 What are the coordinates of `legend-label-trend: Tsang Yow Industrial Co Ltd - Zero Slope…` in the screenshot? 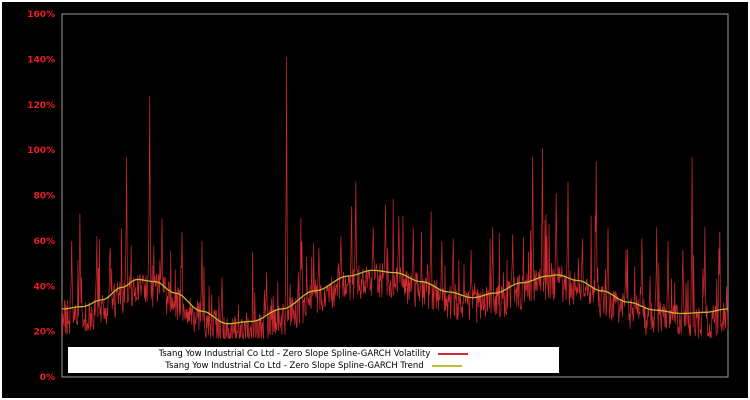 It's located at (294, 366).